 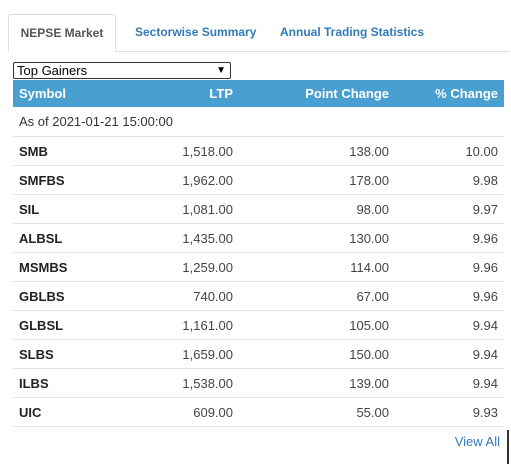 I want to click on table-row: GBLBS 740.00 67.00 9.96, so click(x=258, y=296).